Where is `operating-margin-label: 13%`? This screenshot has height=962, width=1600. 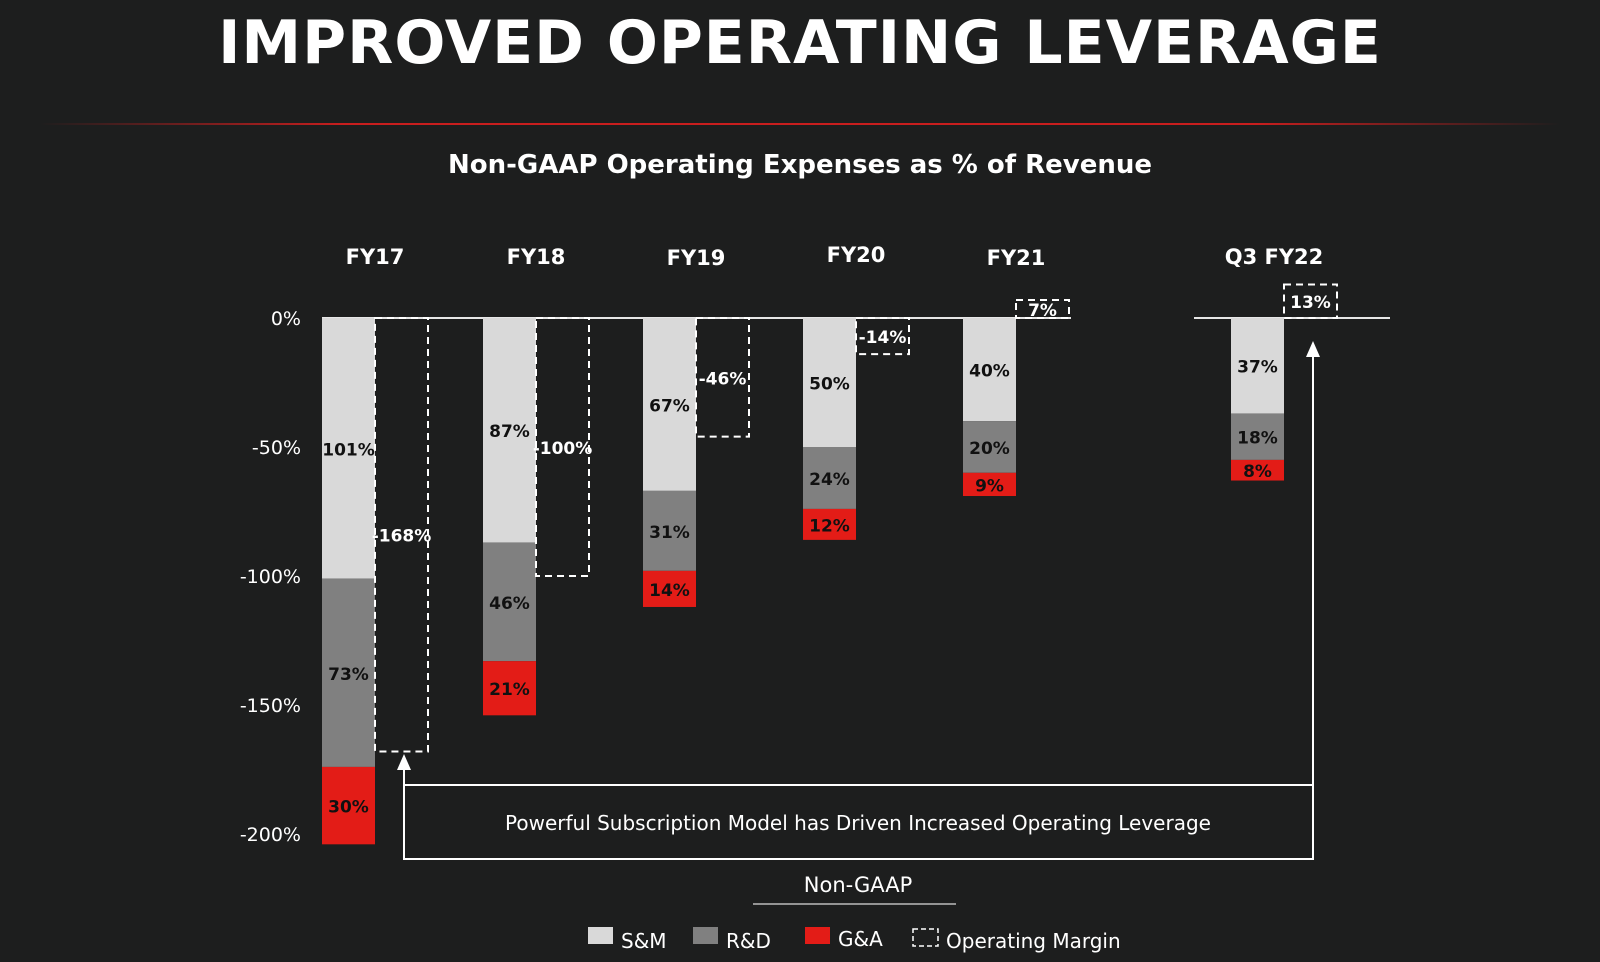
operating-margin-label: 13% is located at coordinates (1310, 303).